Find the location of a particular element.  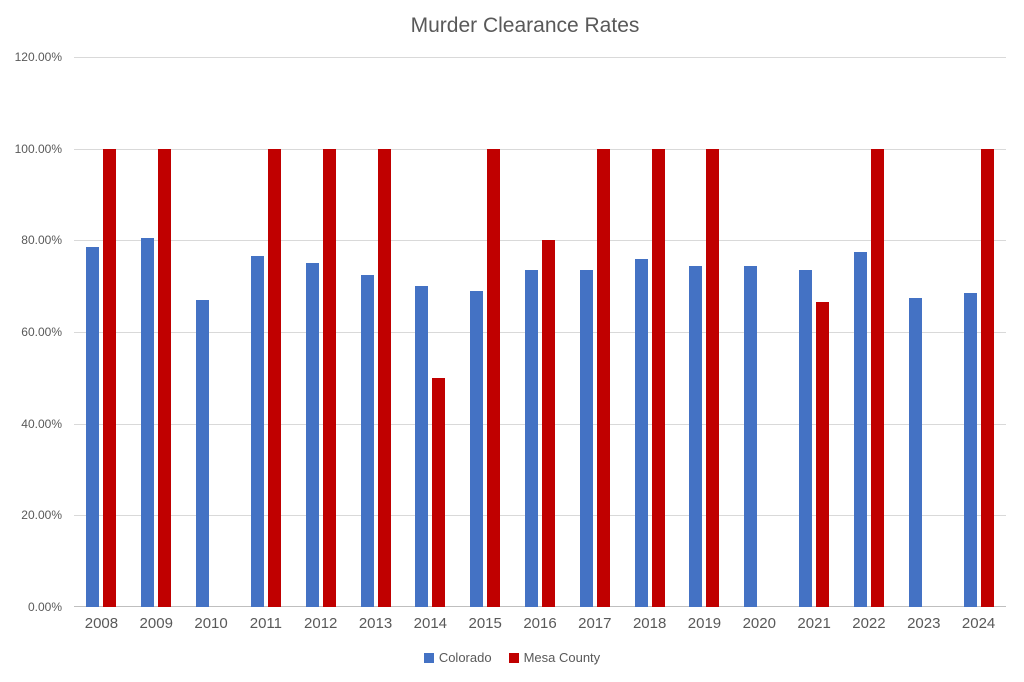

x-tick-label-2020: 2020 is located at coordinates (759, 623).